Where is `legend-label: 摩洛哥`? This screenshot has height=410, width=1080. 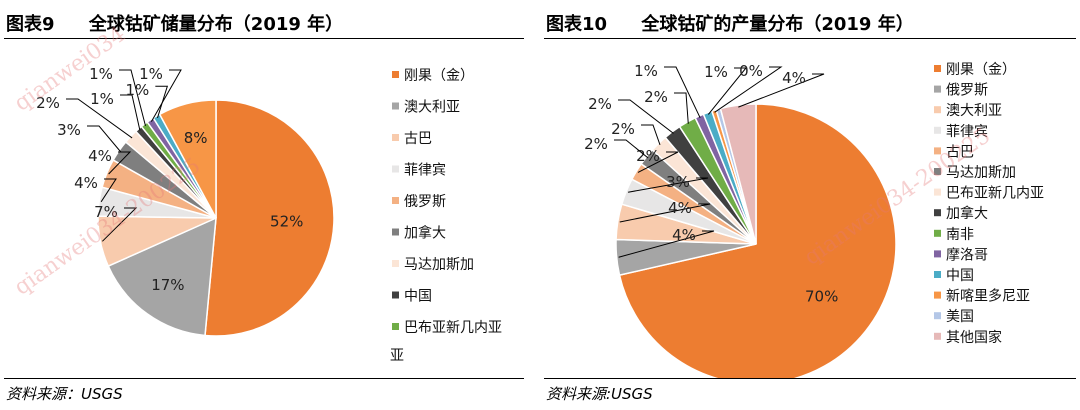 legend-label: 摩洛哥 is located at coordinates (967, 254).